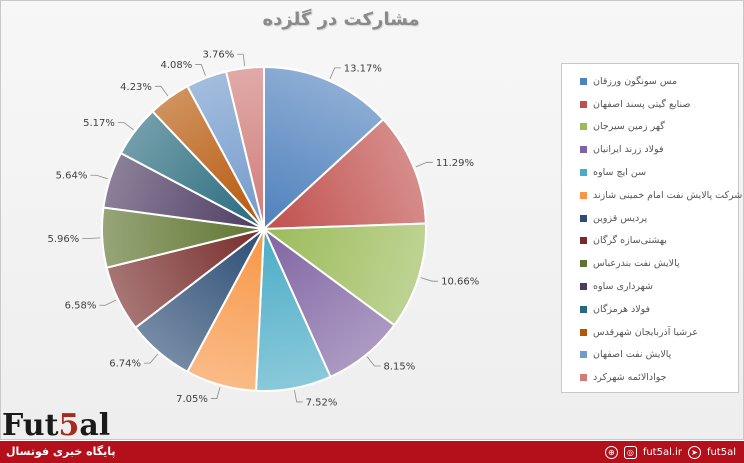 The image size is (744, 463). I want to click on data-label: 3.76%, so click(218, 55).